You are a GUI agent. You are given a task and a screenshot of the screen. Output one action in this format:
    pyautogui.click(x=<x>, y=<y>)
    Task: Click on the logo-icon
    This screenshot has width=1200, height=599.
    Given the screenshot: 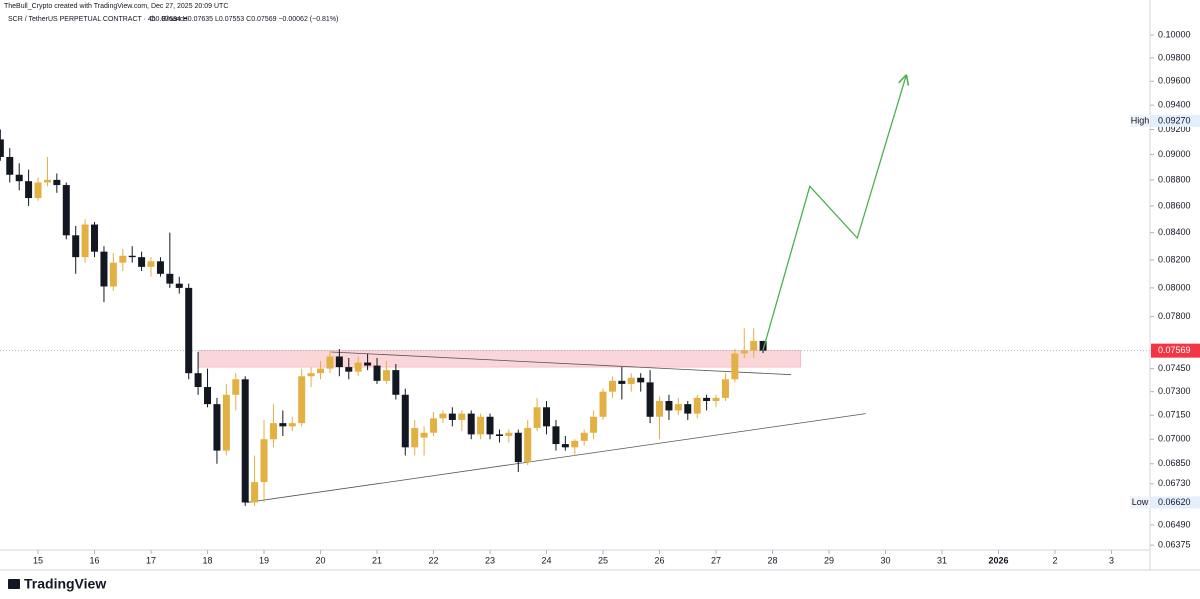 What is the action you would take?
    pyautogui.click(x=14, y=584)
    